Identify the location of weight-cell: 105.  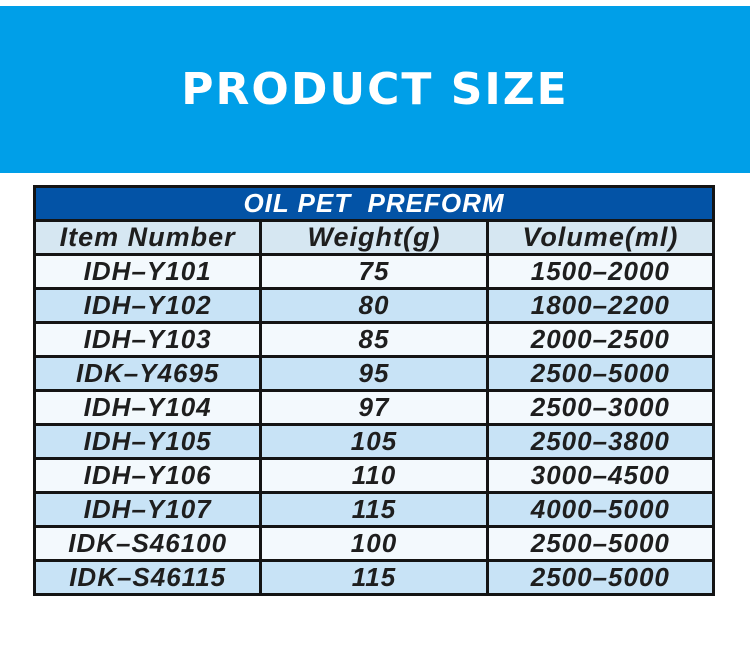
(374, 441).